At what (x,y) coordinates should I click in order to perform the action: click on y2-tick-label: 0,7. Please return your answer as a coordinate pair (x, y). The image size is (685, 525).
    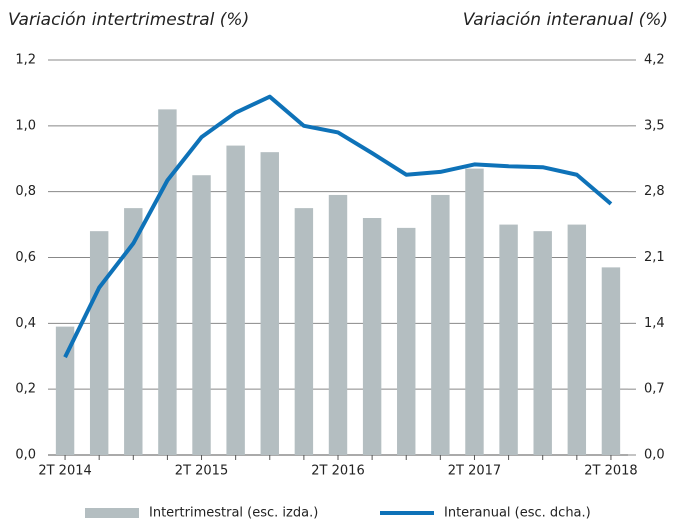
    Looking at the image, I should click on (654, 389).